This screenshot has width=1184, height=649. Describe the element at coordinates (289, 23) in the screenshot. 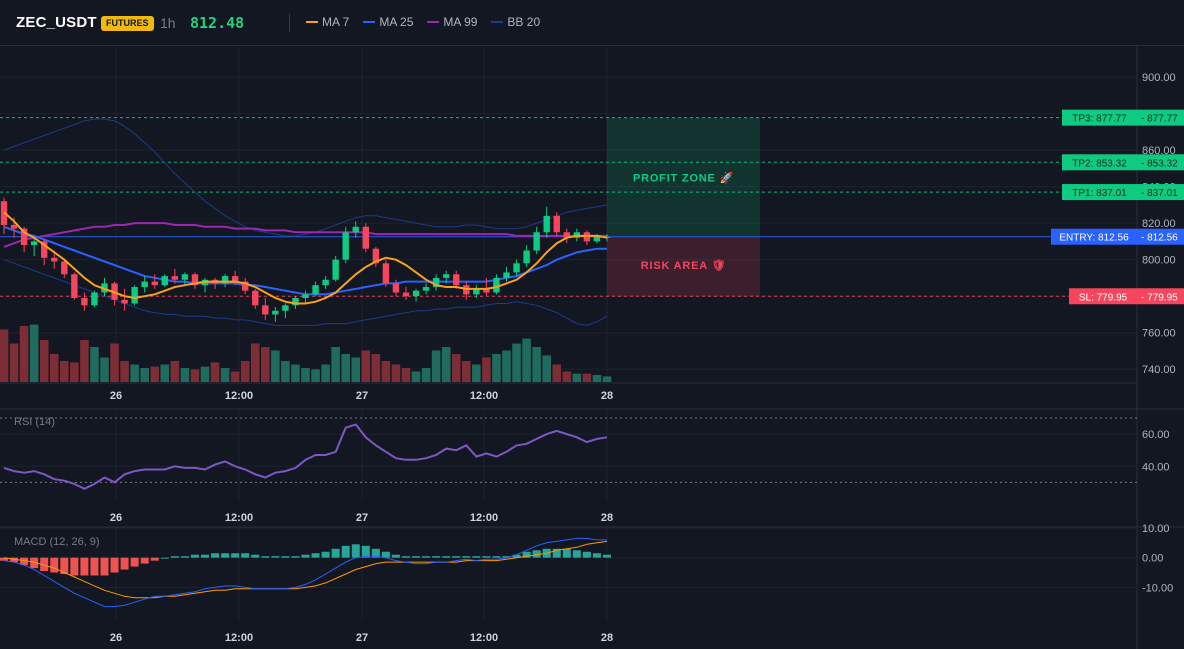

I see `header-divider` at that location.